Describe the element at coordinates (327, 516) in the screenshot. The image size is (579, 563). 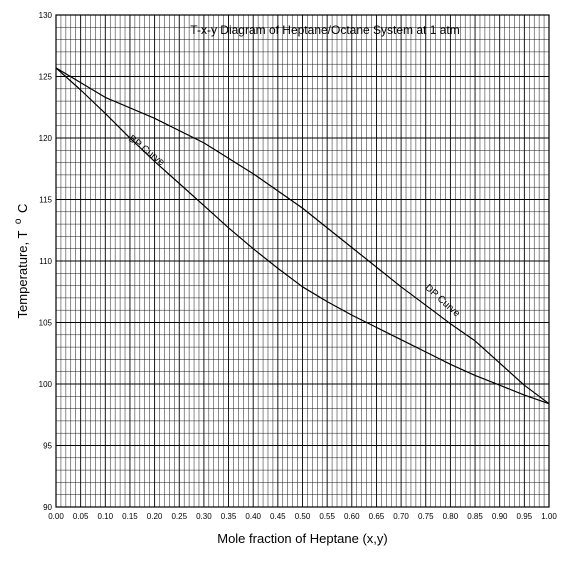
I see `x-tick-label: 0.55` at that location.